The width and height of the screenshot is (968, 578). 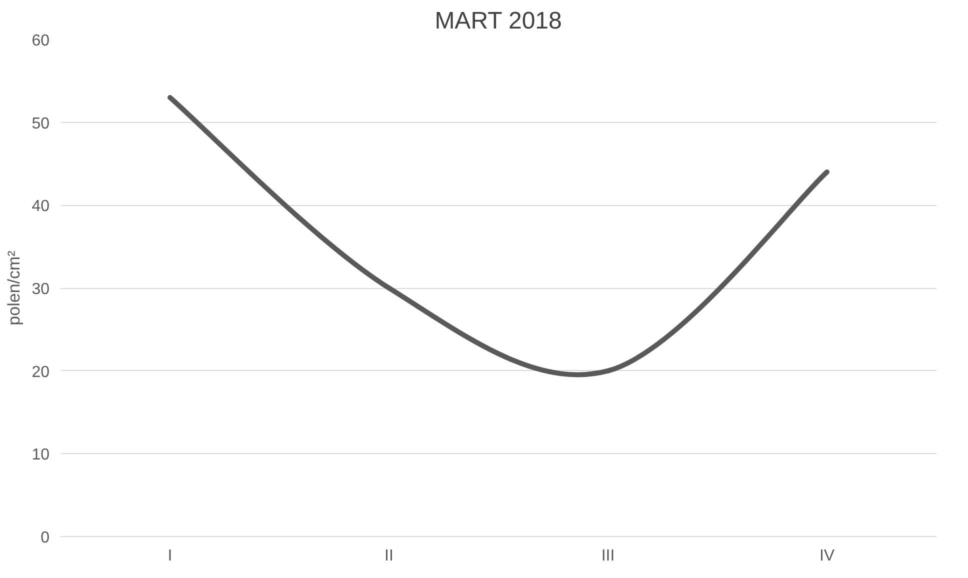 What do you see at coordinates (41, 41) in the screenshot?
I see `y-tick-label: 60` at bounding box center [41, 41].